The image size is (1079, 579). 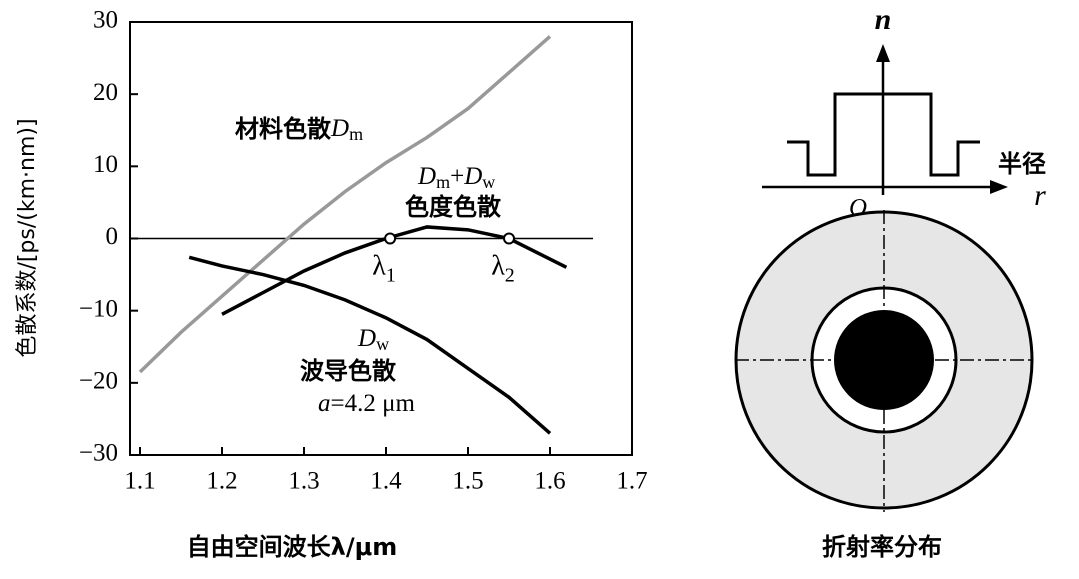 I want to click on x-tick-label: 1.5, so click(x=467, y=481).